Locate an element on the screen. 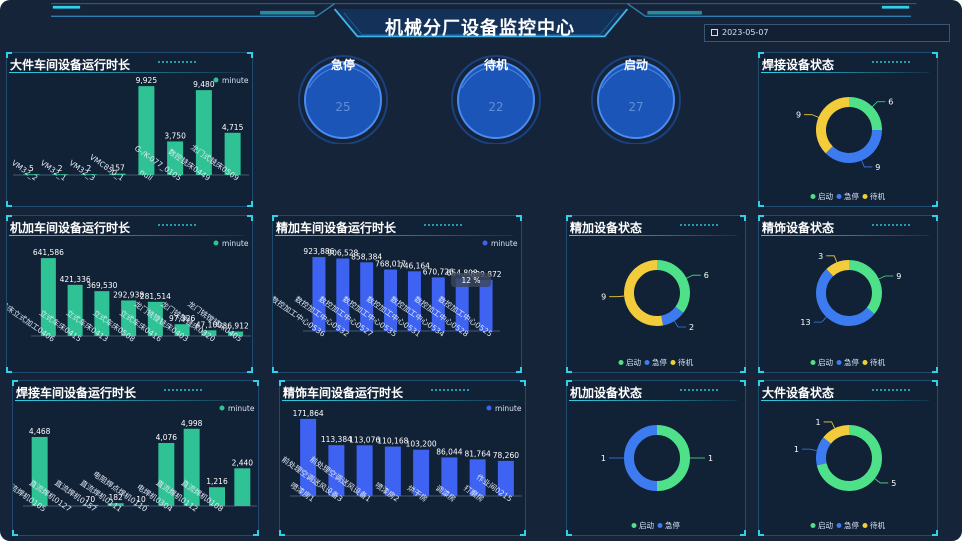 The width and height of the screenshot is (962, 541). bar-value-label: 47,100 is located at coordinates (209, 324).